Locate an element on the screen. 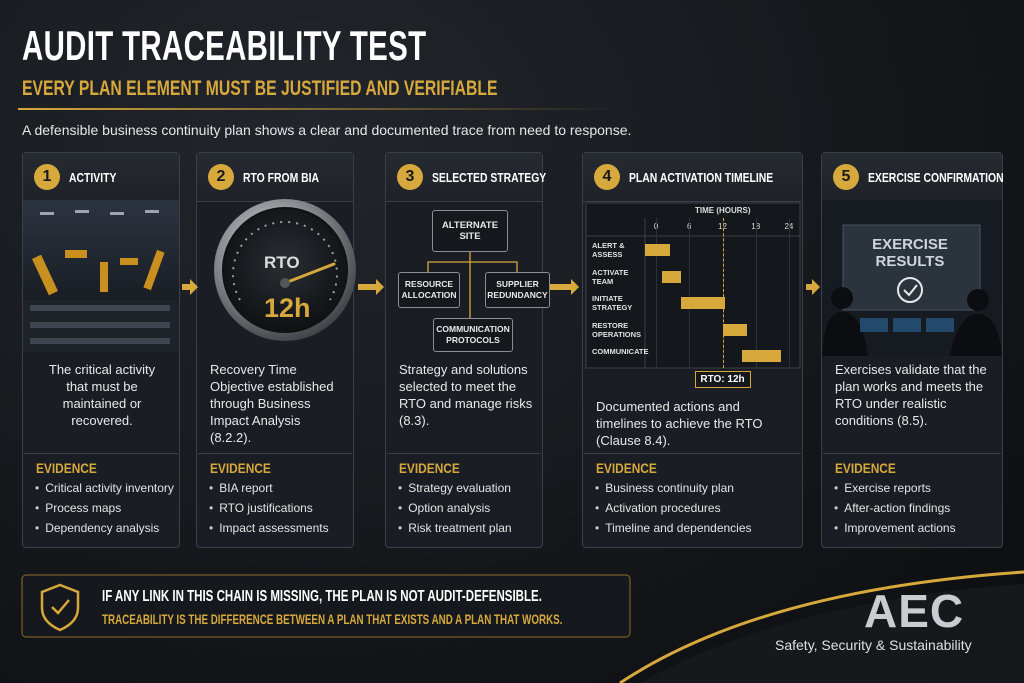  card-header: 3 SELECTED STRATEGY is located at coordinates (466, 177).